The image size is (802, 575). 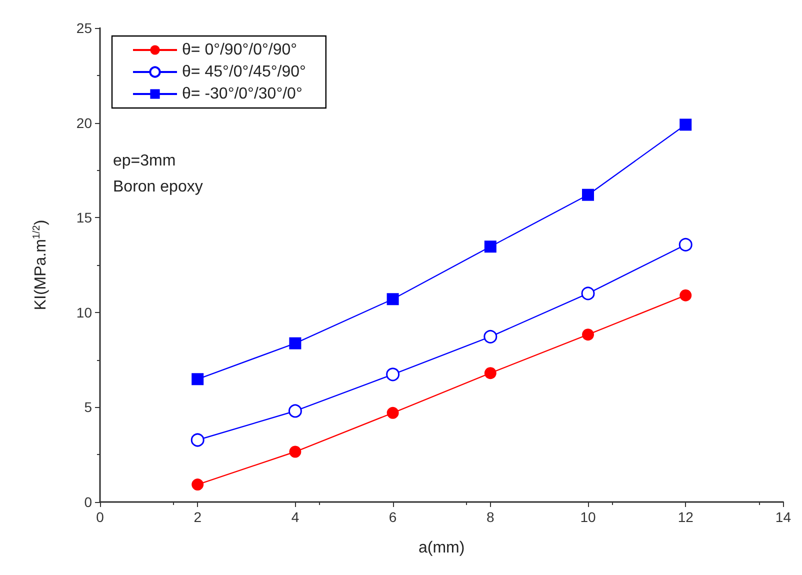 What do you see at coordinates (198, 517) in the screenshot?
I see `x-tick-label: 2` at bounding box center [198, 517].